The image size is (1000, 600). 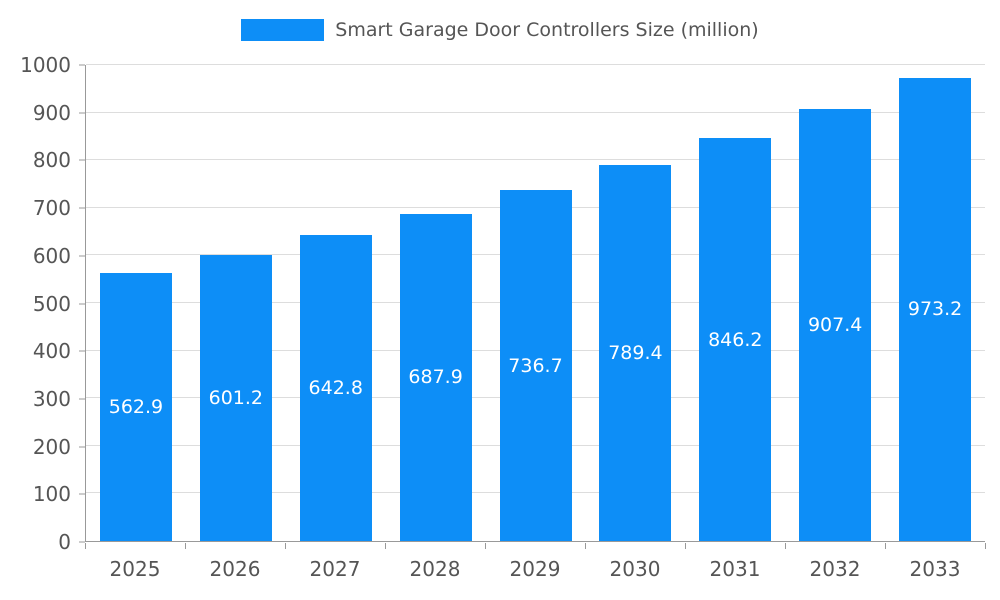 What do you see at coordinates (45, 65) in the screenshot?
I see `y-tick-label: 1000` at bounding box center [45, 65].